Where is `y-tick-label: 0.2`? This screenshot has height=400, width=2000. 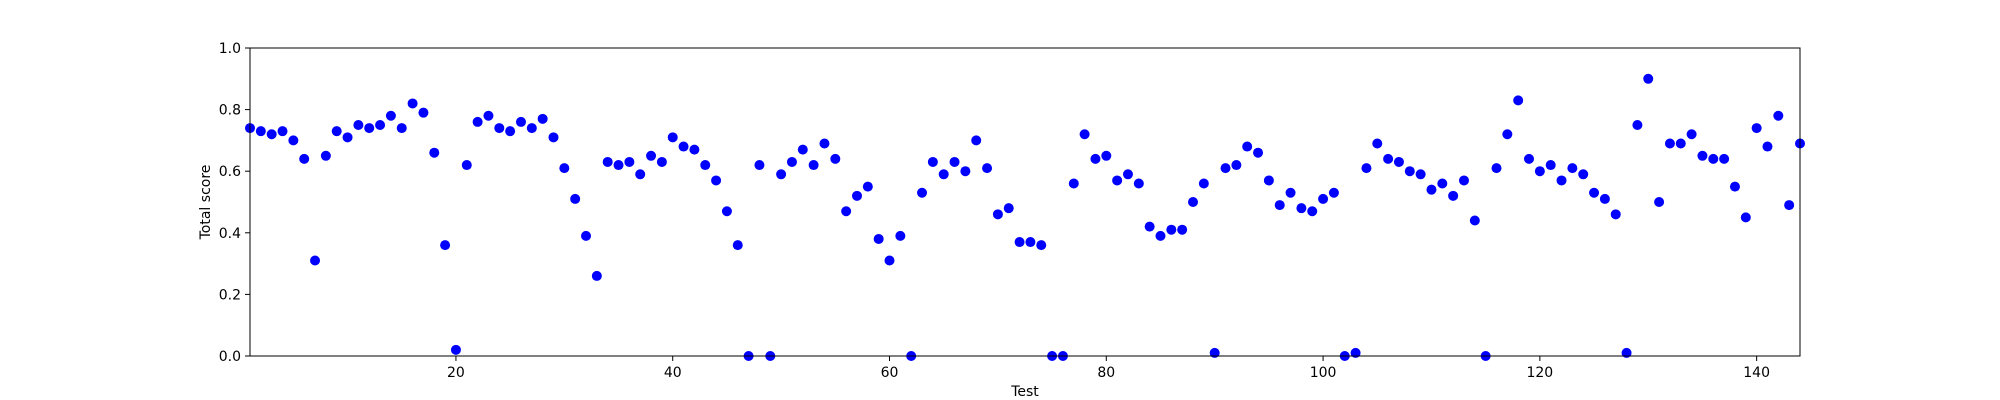 y-tick-label: 0.2 is located at coordinates (230, 295).